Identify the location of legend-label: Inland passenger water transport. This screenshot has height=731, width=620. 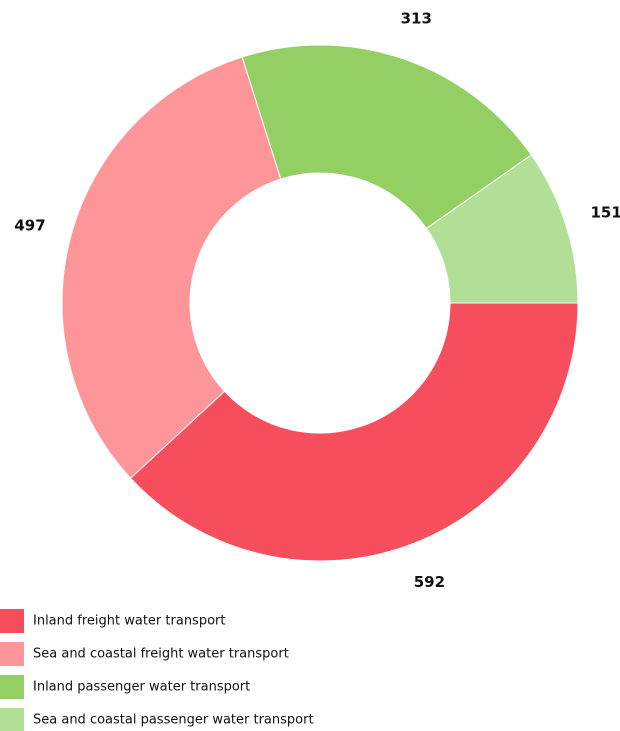
(141, 687).